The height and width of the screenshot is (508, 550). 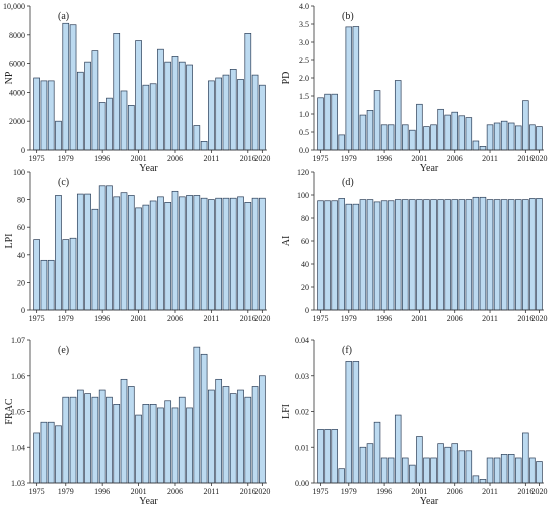 What do you see at coordinates (63, 350) in the screenshot?
I see `panel-label: (e)` at bounding box center [63, 350].